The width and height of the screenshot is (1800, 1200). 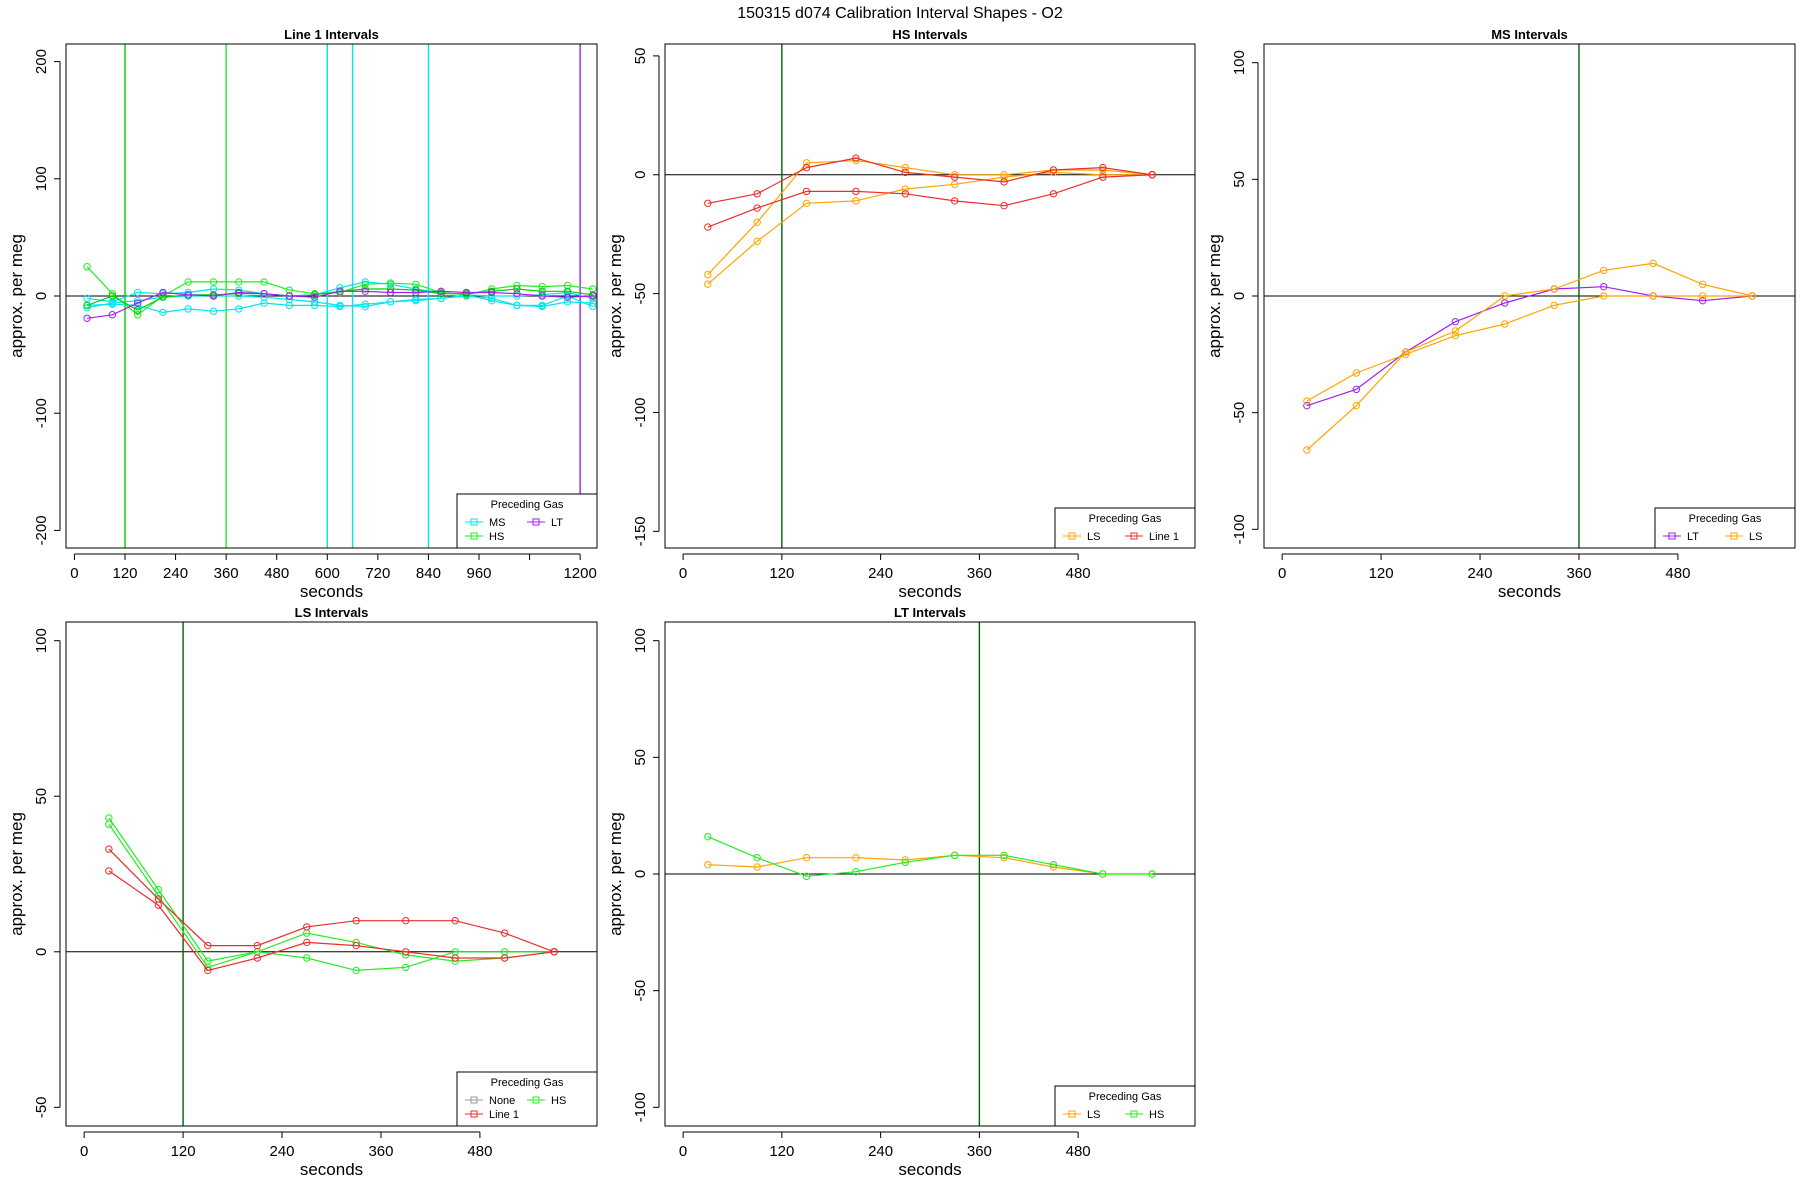 I want to click on y-tick-label: 0, so click(x=640, y=175).